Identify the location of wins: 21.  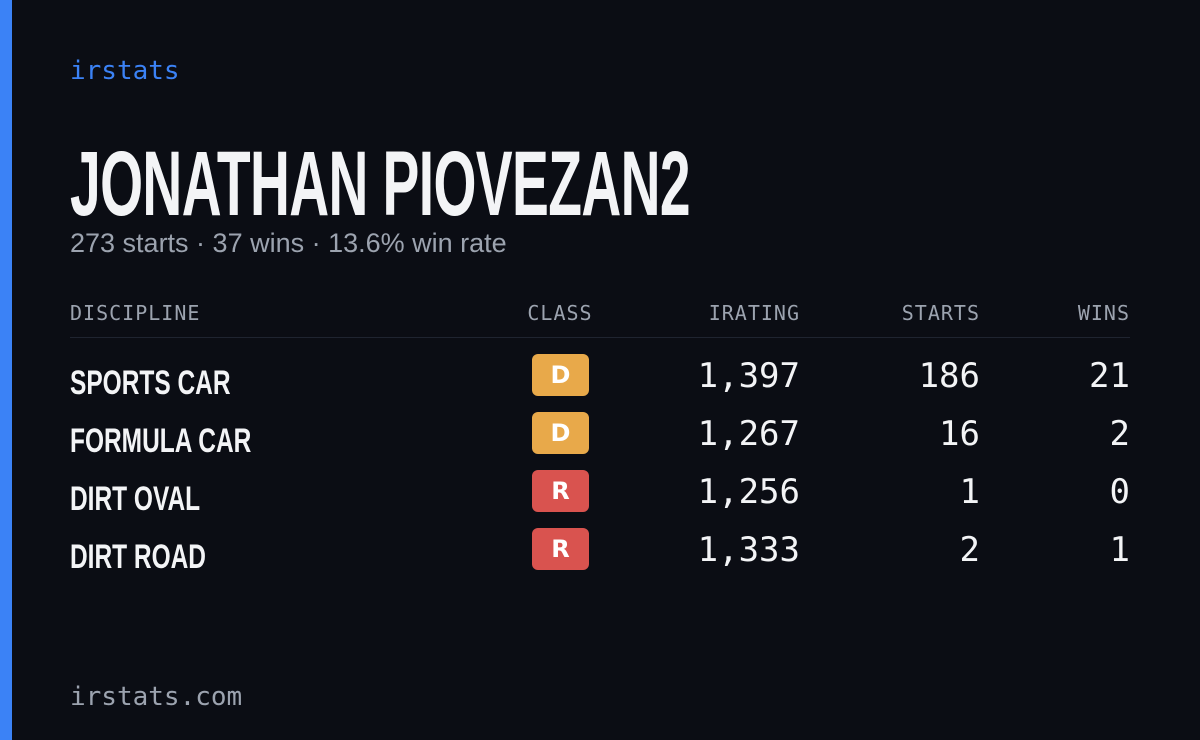
(1109, 376).